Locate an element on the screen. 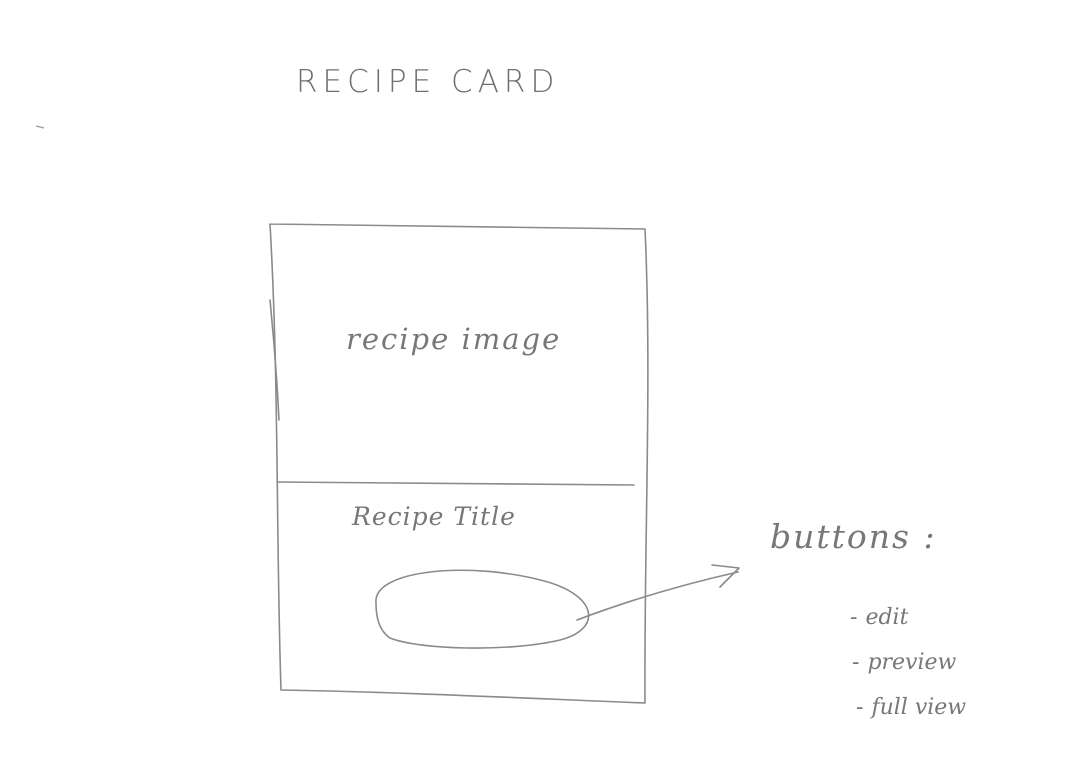 The image size is (1079, 778). buttons-note-item-edit: - edit is located at coordinates (908, 620).